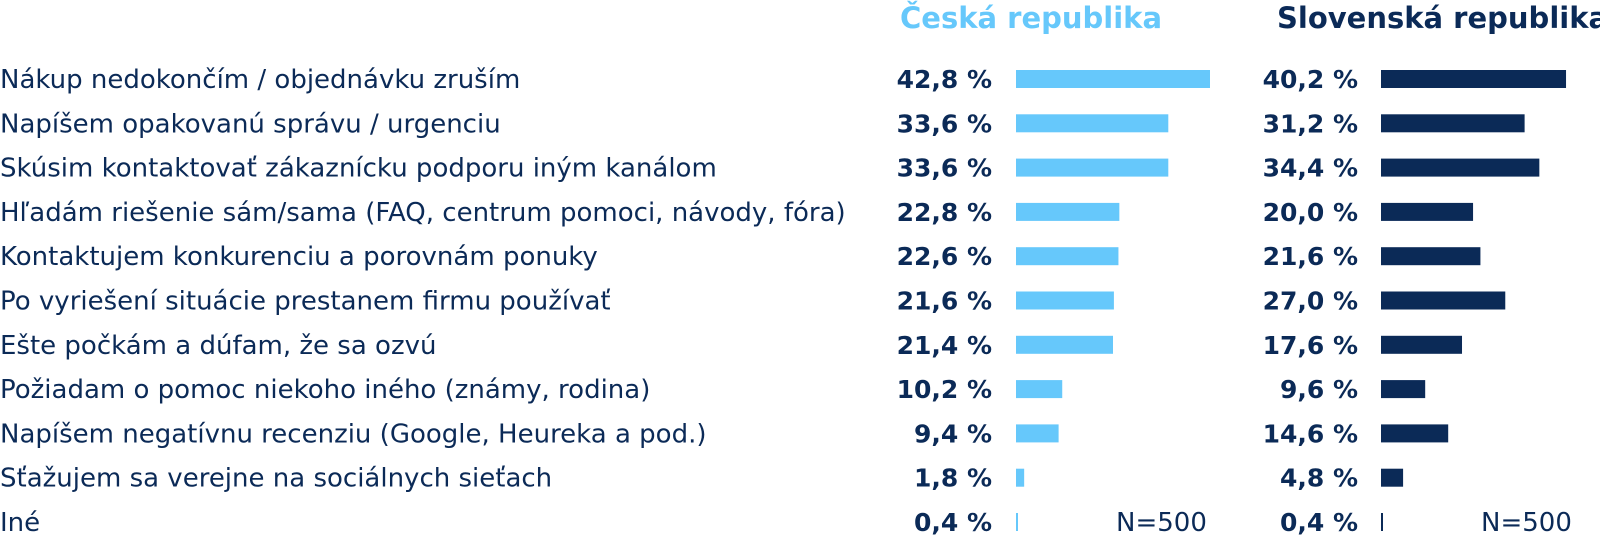 The image size is (1600, 538). I want to click on value-label: 9,6 %, so click(1319, 389).